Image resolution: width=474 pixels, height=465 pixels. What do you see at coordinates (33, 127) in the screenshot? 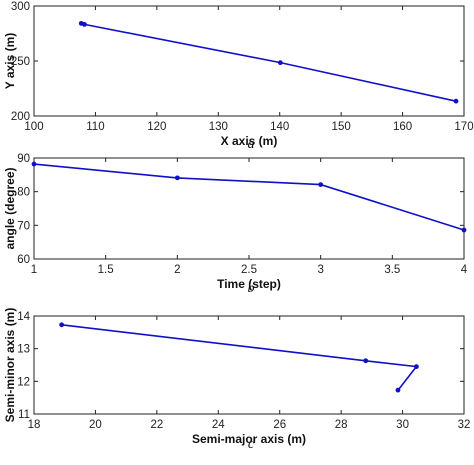
I see `x-tick-label: 100` at bounding box center [33, 127].